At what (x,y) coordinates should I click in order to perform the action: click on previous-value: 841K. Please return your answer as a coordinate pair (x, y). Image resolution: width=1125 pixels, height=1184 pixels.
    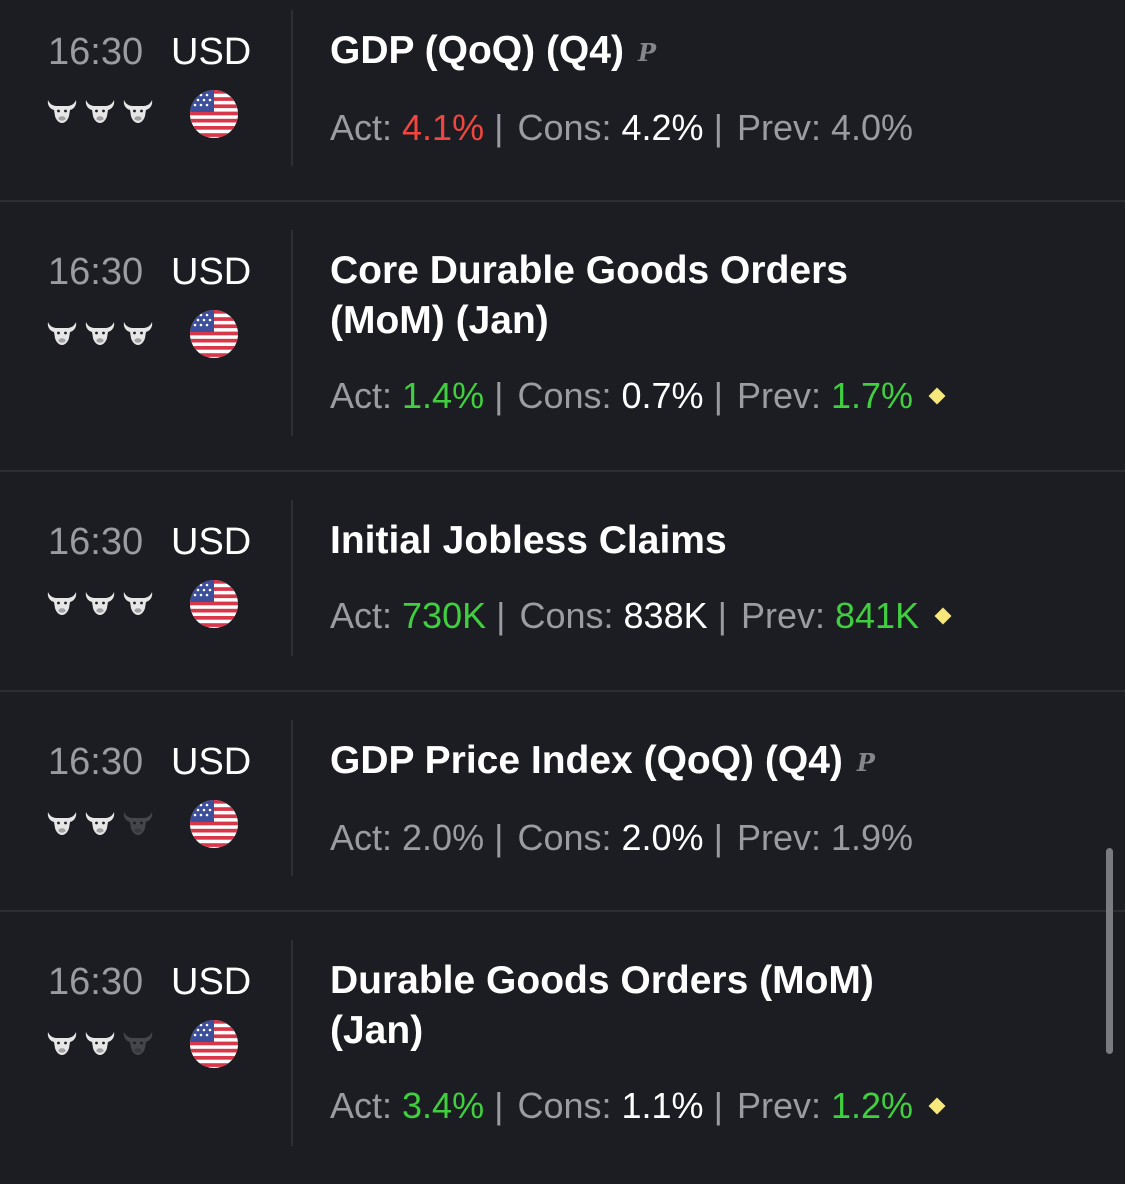
    Looking at the image, I should click on (877, 615).